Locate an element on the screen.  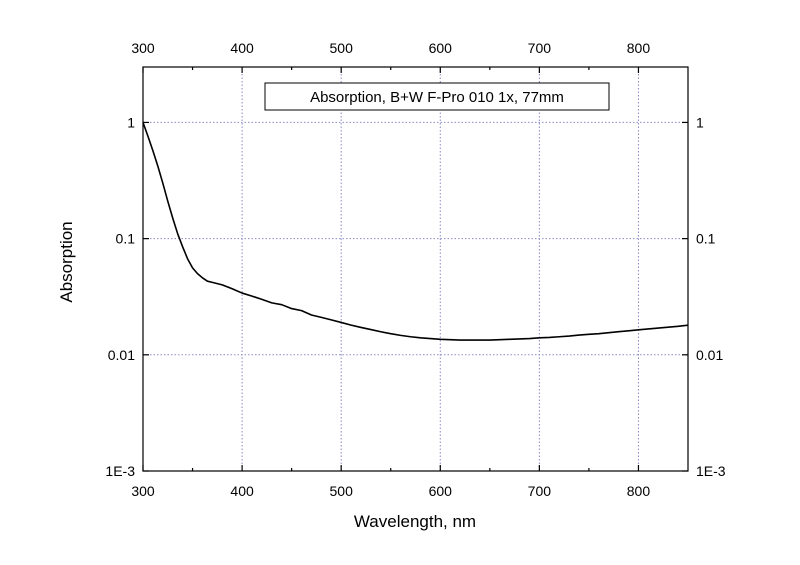
x-tick-label-bottom: 500 is located at coordinates (342, 491).